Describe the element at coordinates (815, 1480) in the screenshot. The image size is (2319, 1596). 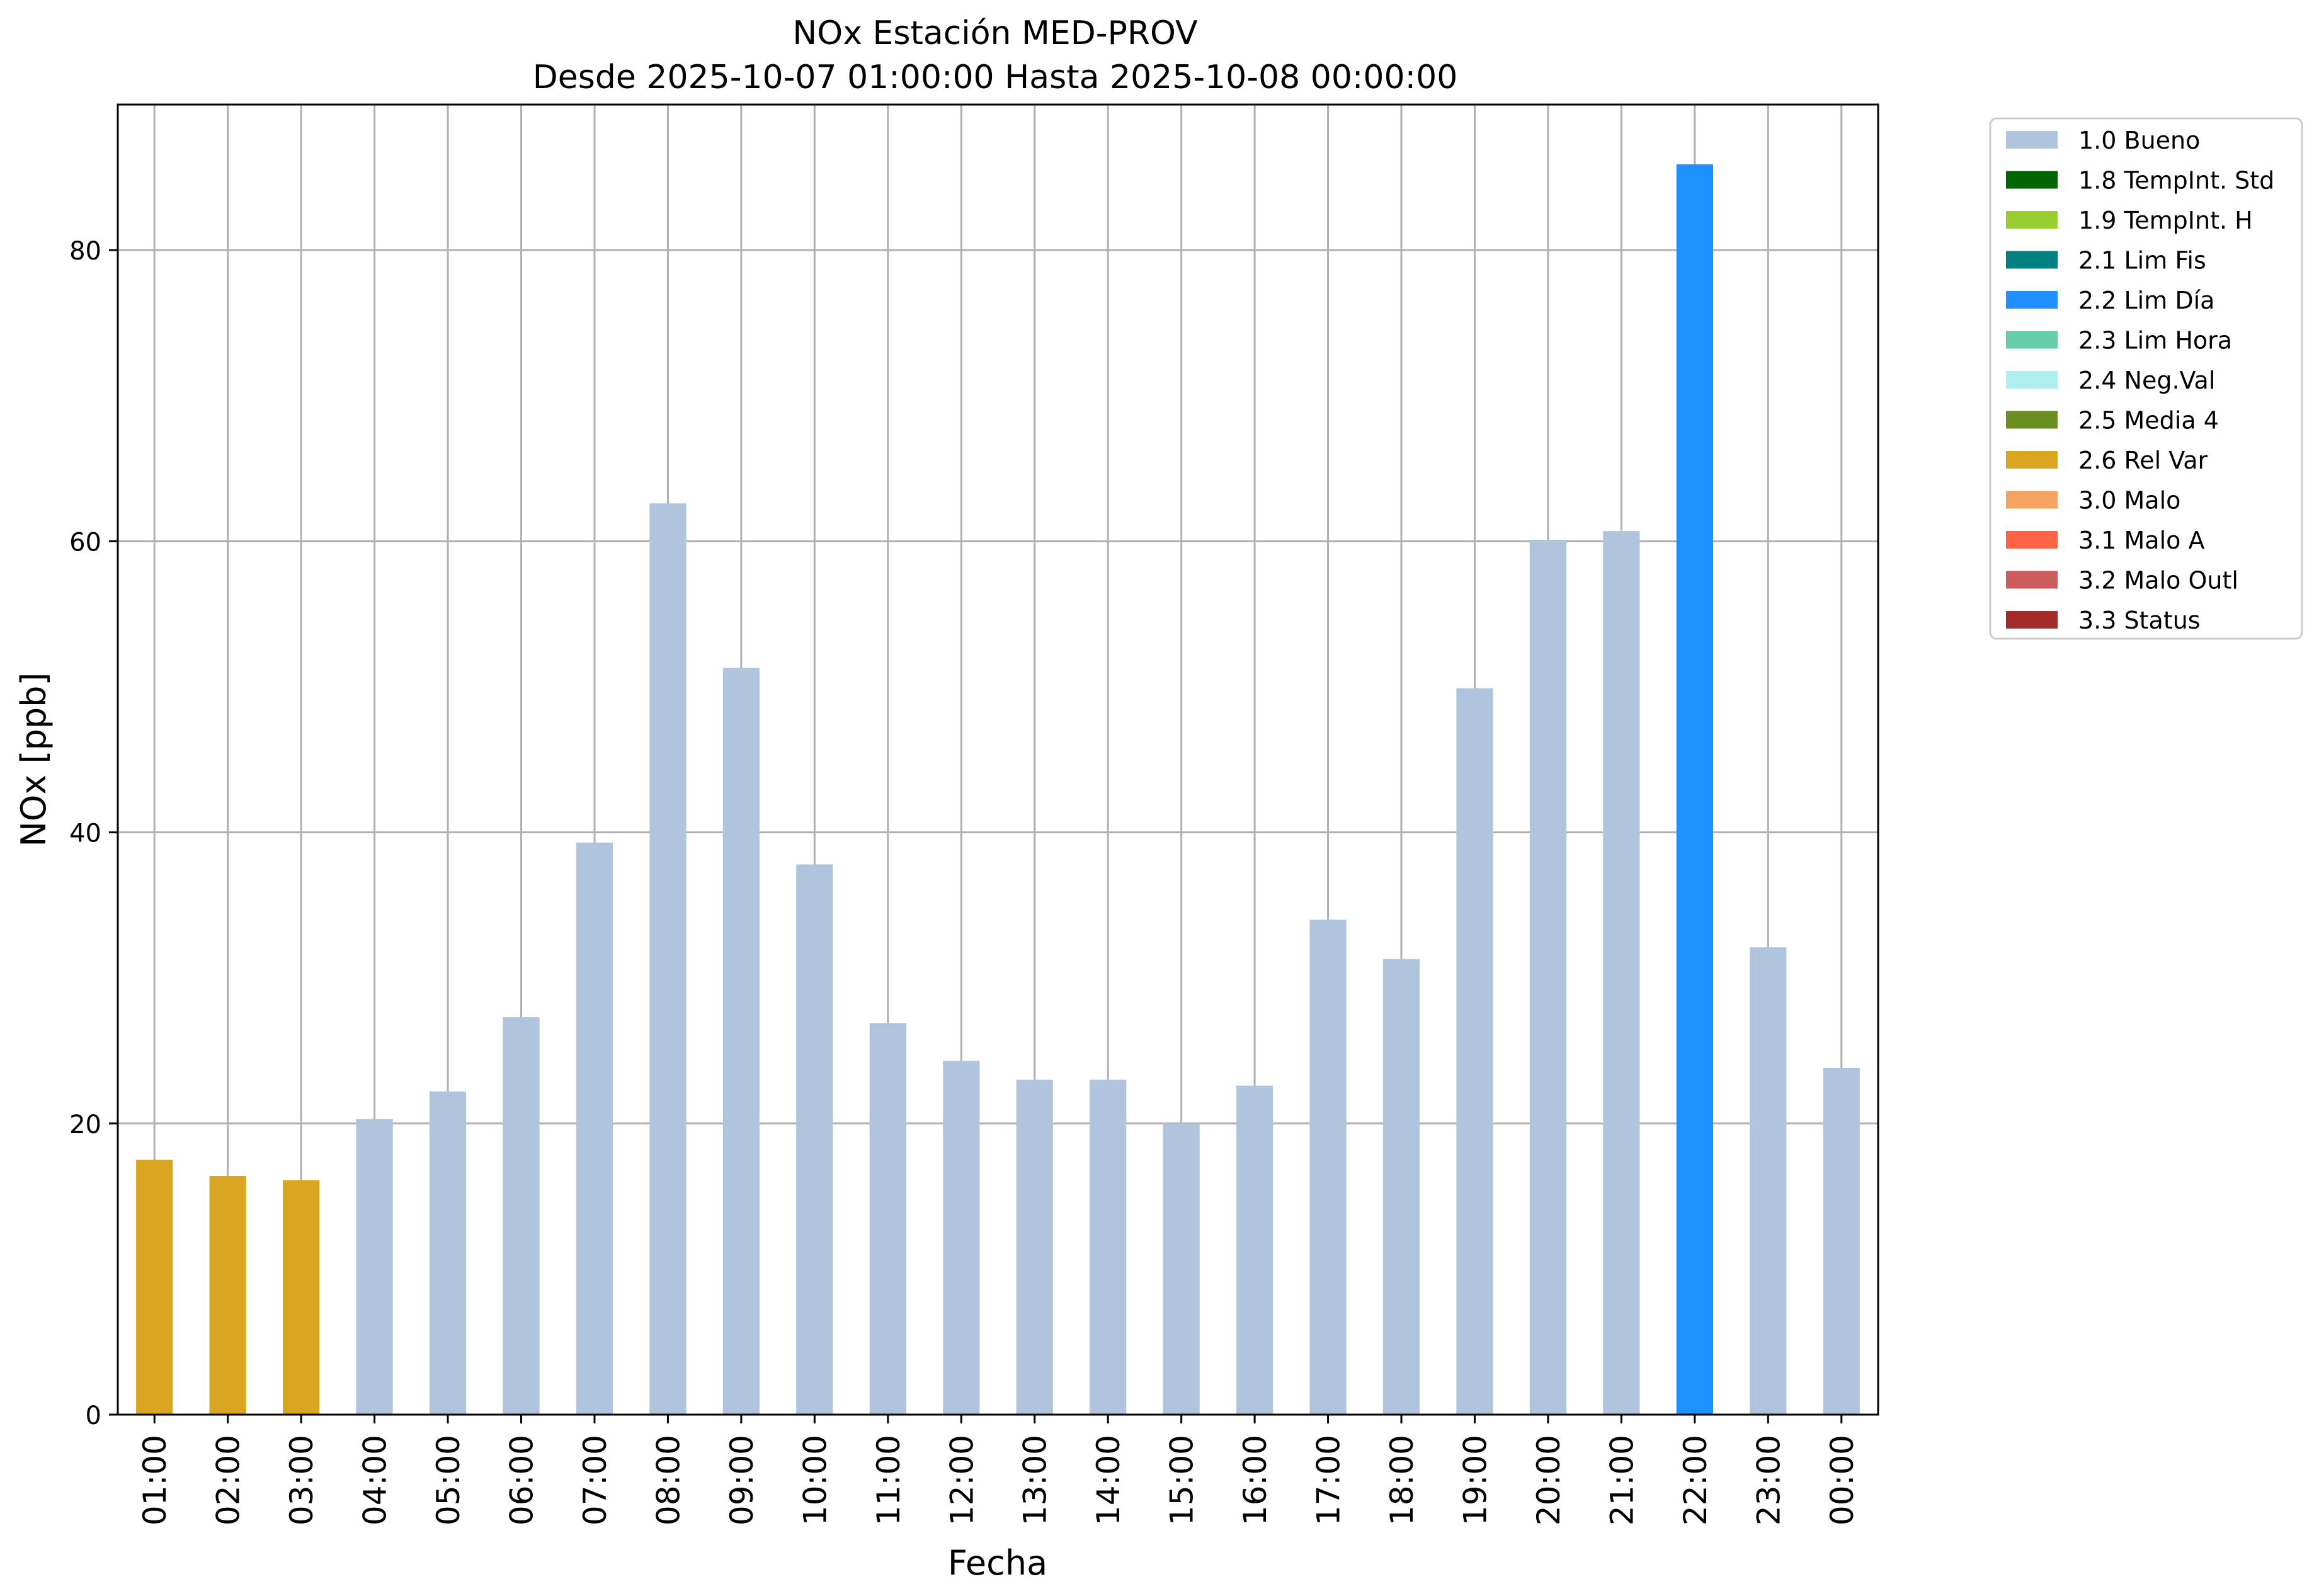
I see `x-tick-label: 10:00` at that location.